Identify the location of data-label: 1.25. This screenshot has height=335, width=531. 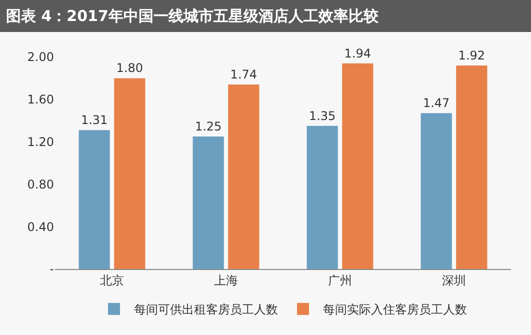
(208, 127).